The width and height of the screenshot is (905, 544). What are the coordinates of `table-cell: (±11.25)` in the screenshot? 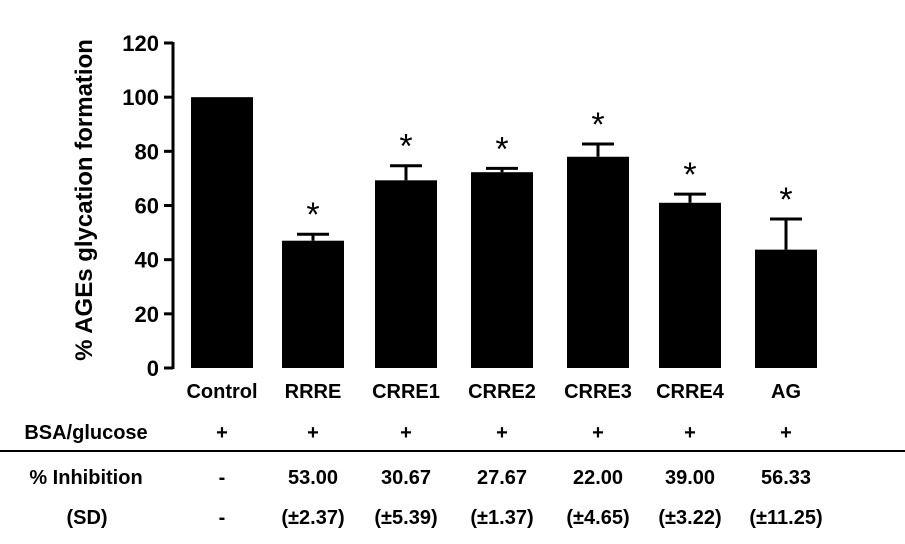 It's located at (785, 518).